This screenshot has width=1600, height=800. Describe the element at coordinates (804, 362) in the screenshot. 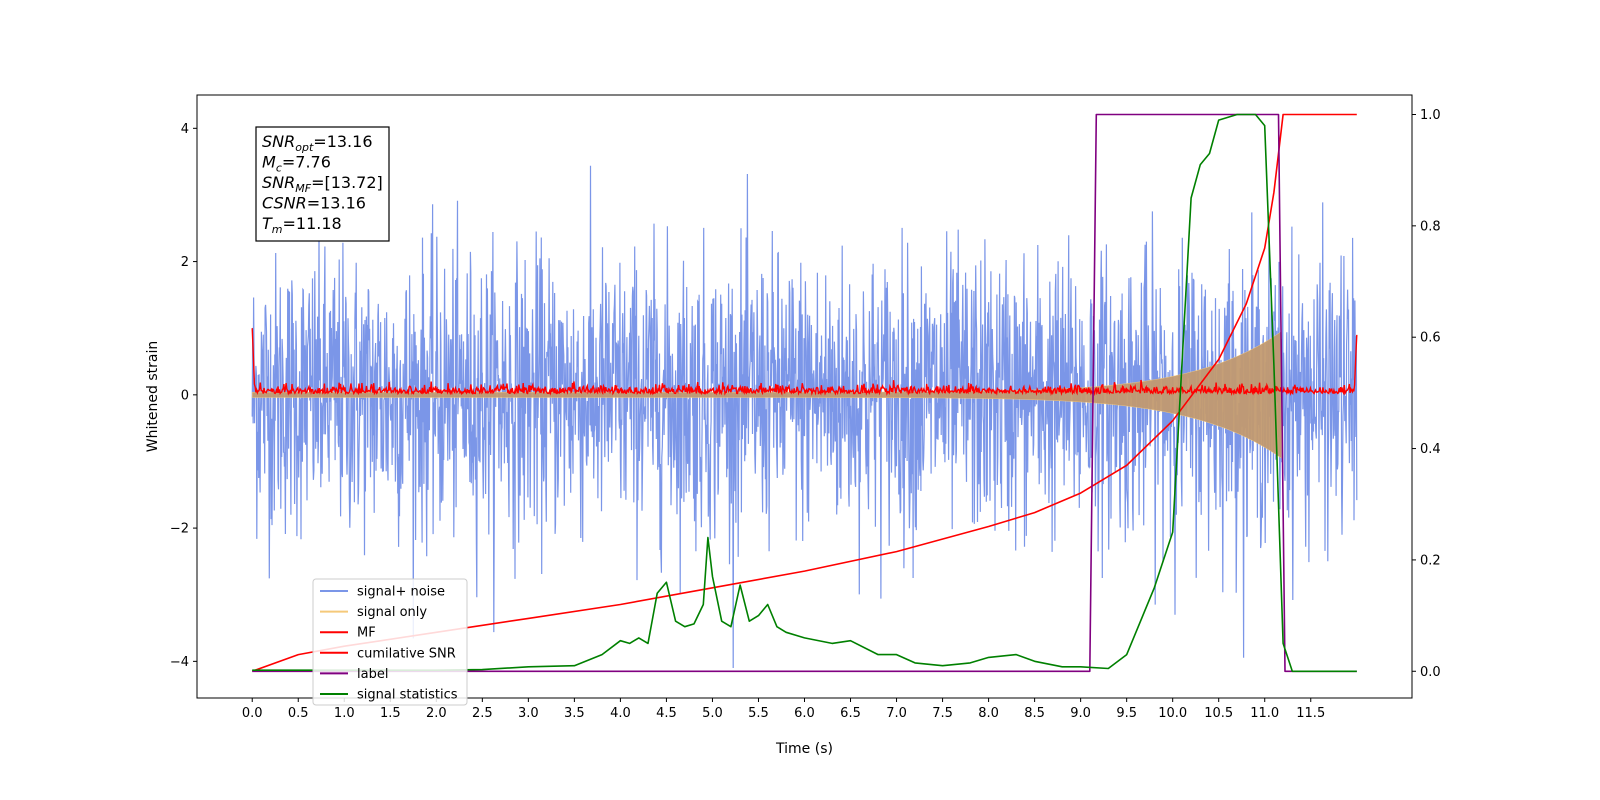

I see `series-mf-line` at that location.